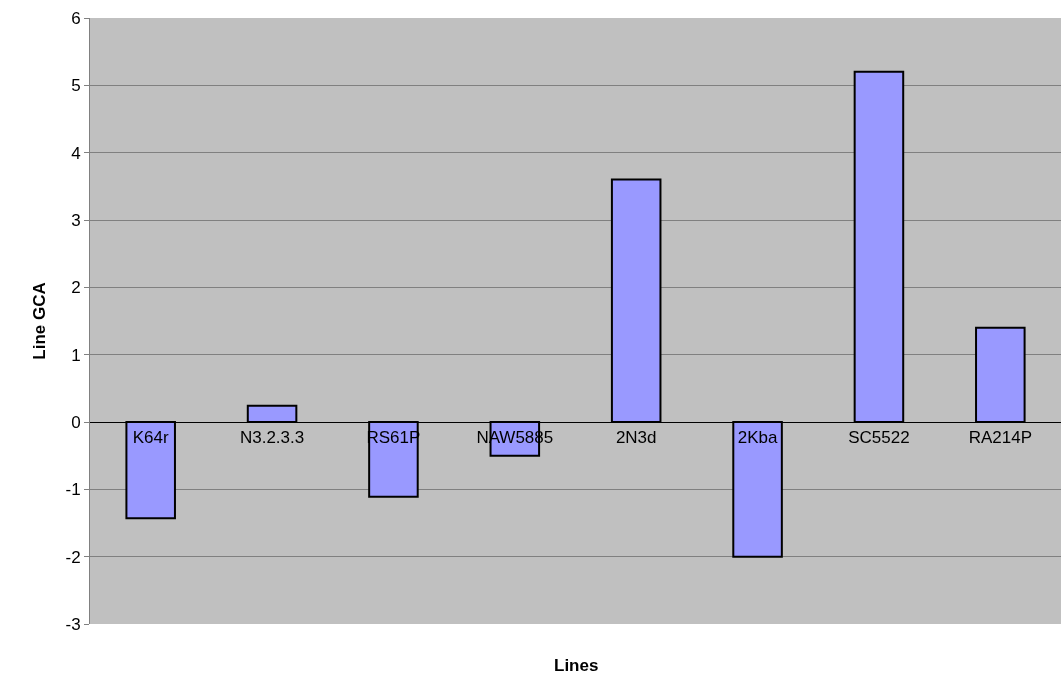 The height and width of the screenshot is (684, 1061). What do you see at coordinates (73, 490) in the screenshot?
I see `y-tick-label: -1` at bounding box center [73, 490].